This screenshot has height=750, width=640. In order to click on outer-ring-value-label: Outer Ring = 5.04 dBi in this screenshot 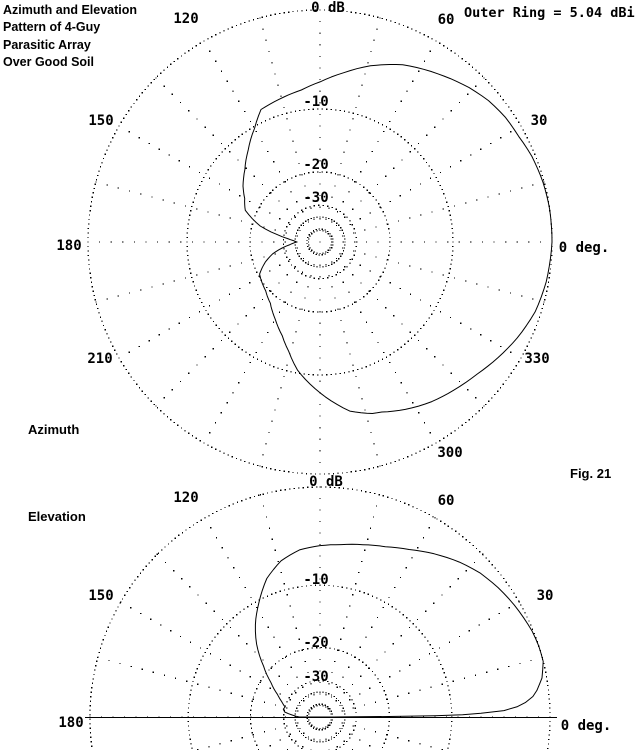, I will do `click(549, 13)`.